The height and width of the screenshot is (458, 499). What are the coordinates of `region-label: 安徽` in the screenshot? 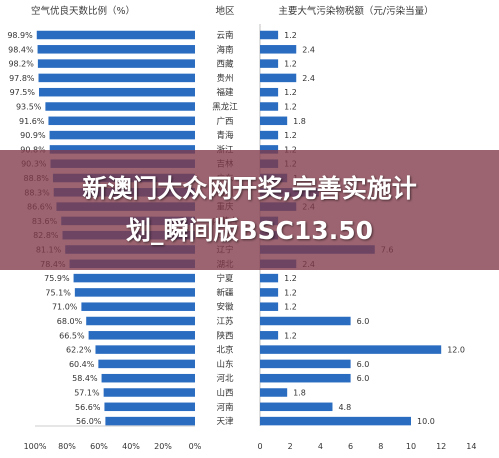 It's located at (225, 307).